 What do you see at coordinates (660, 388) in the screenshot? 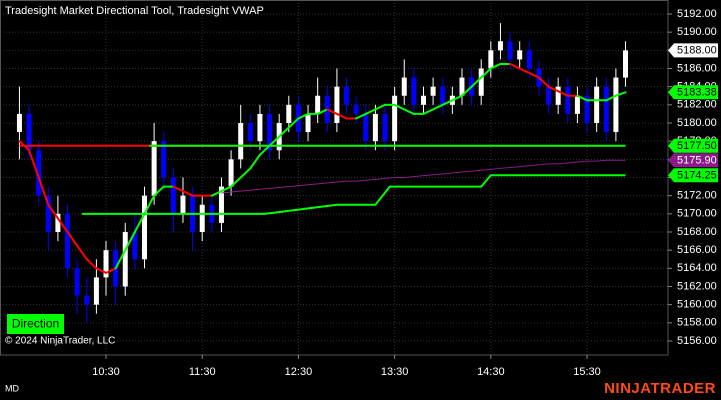
I see `logo: NINJATRADER` at bounding box center [660, 388].